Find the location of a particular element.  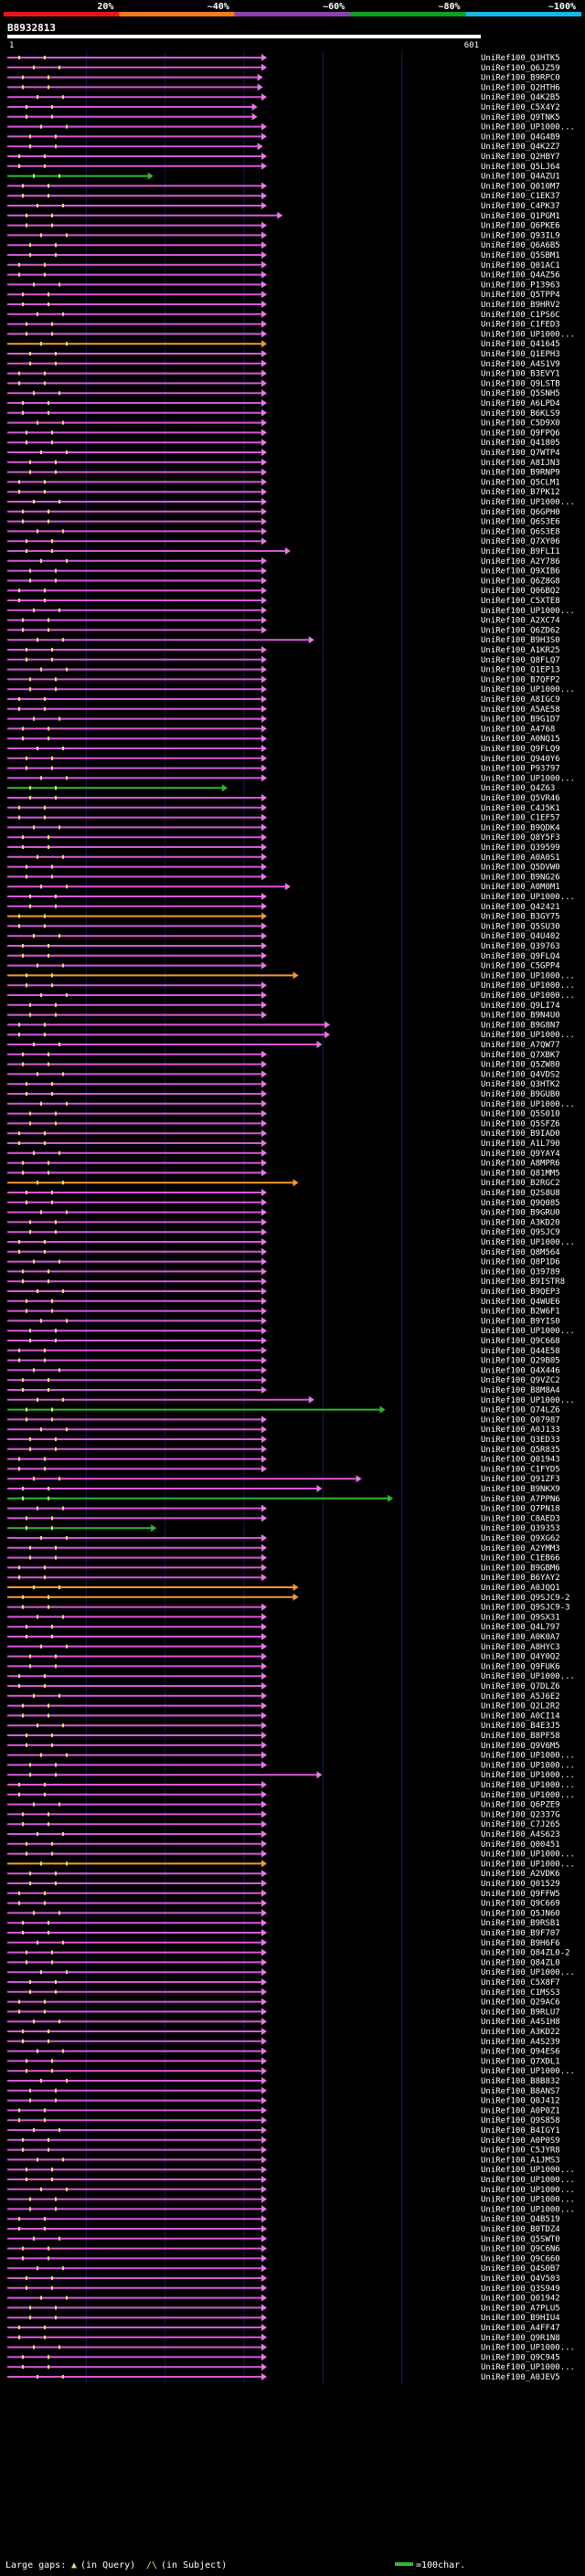

hit-label: UniRef100_A0P0Z1 is located at coordinates (520, 2110).